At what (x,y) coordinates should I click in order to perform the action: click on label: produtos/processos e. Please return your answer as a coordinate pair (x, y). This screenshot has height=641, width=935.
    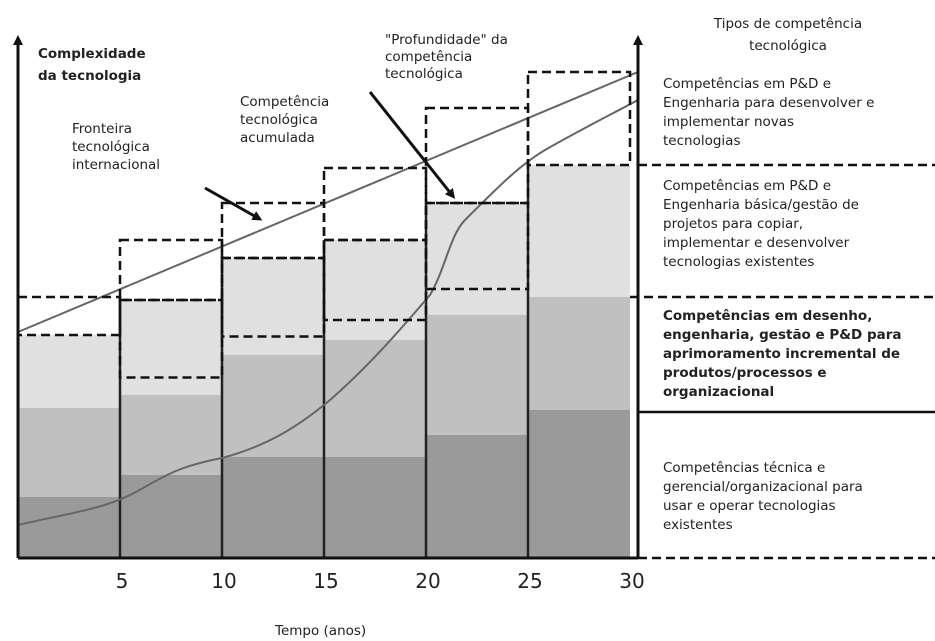
    Looking at the image, I should click on (745, 373).